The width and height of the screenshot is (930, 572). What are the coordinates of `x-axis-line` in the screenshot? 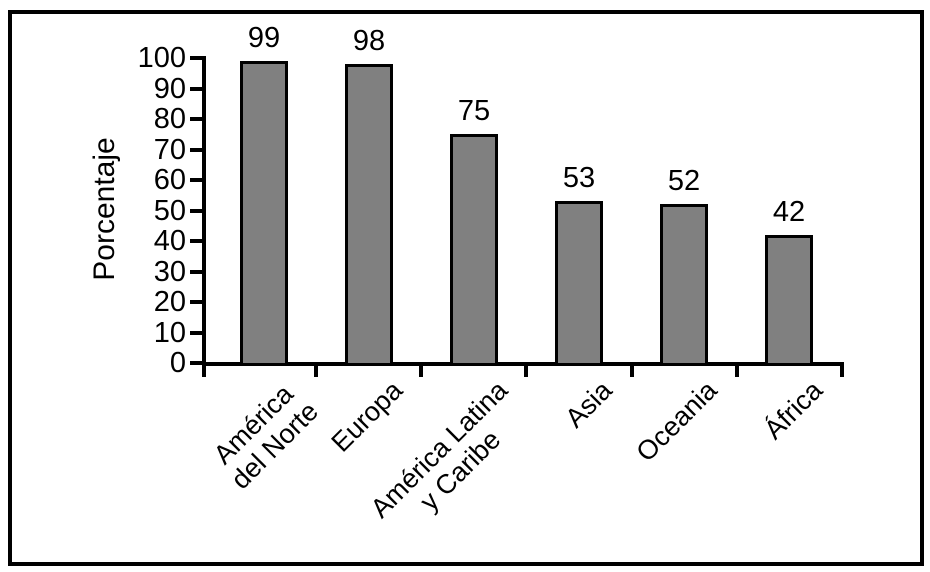 It's located at (523, 364).